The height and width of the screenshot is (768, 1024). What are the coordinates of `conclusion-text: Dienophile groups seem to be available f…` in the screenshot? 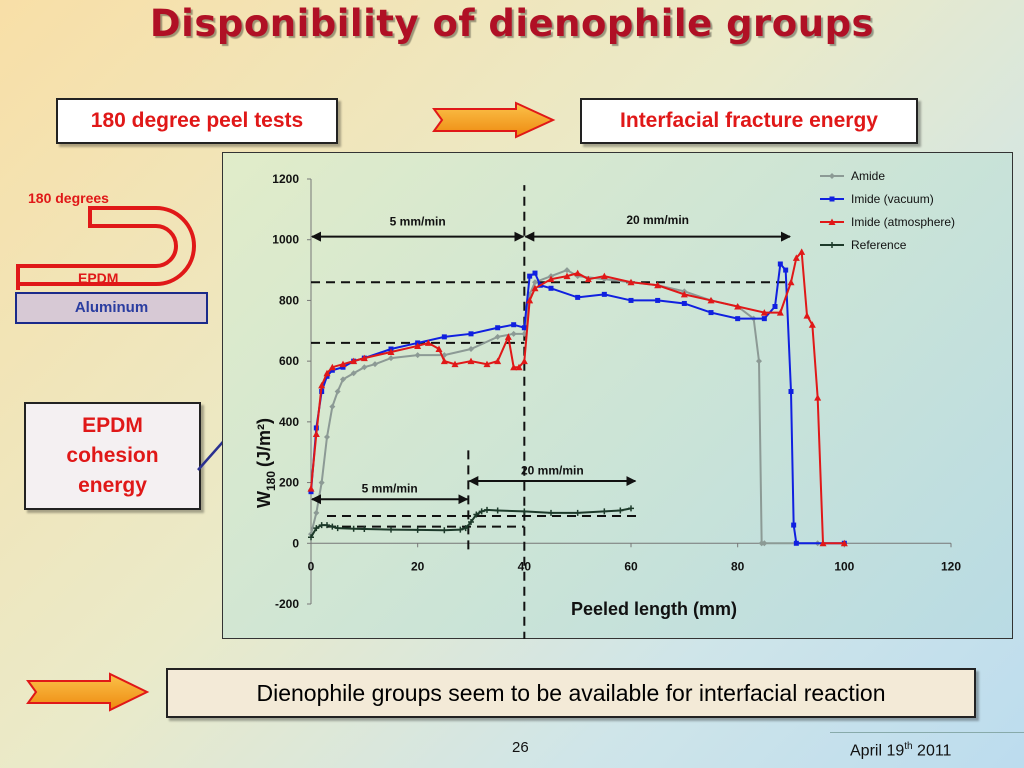 It's located at (571, 693).